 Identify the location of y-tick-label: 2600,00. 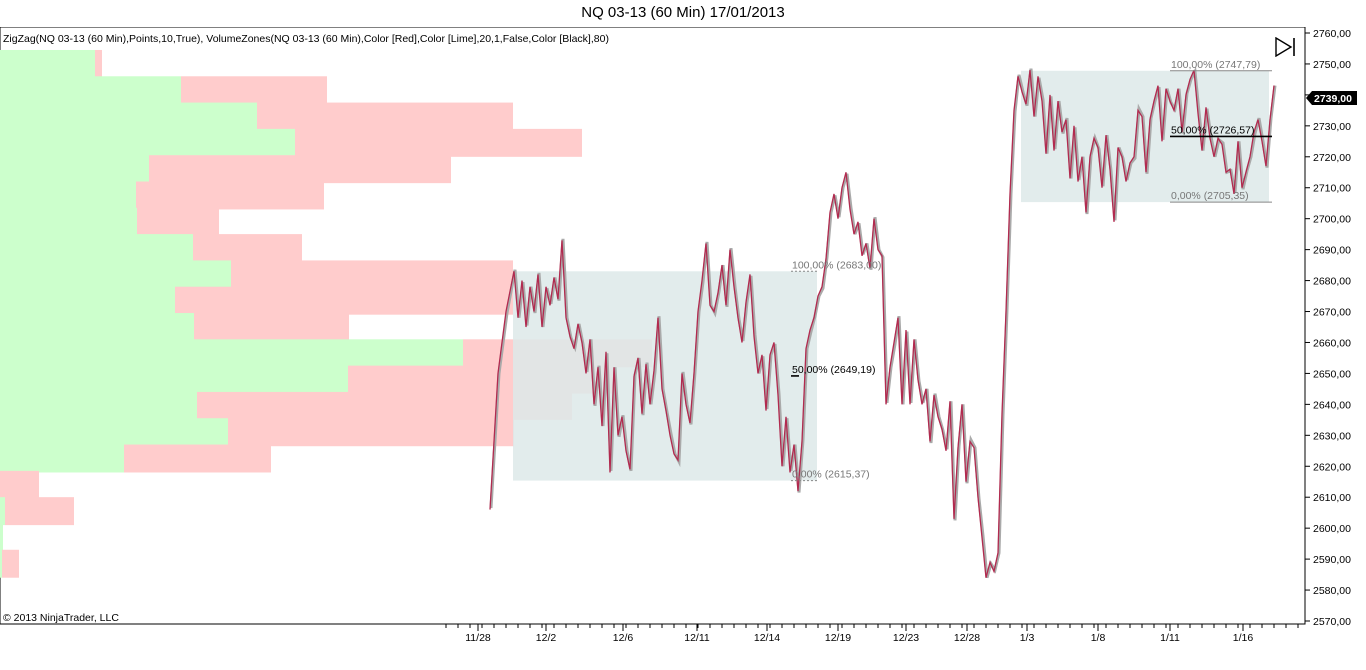
(1332, 529).